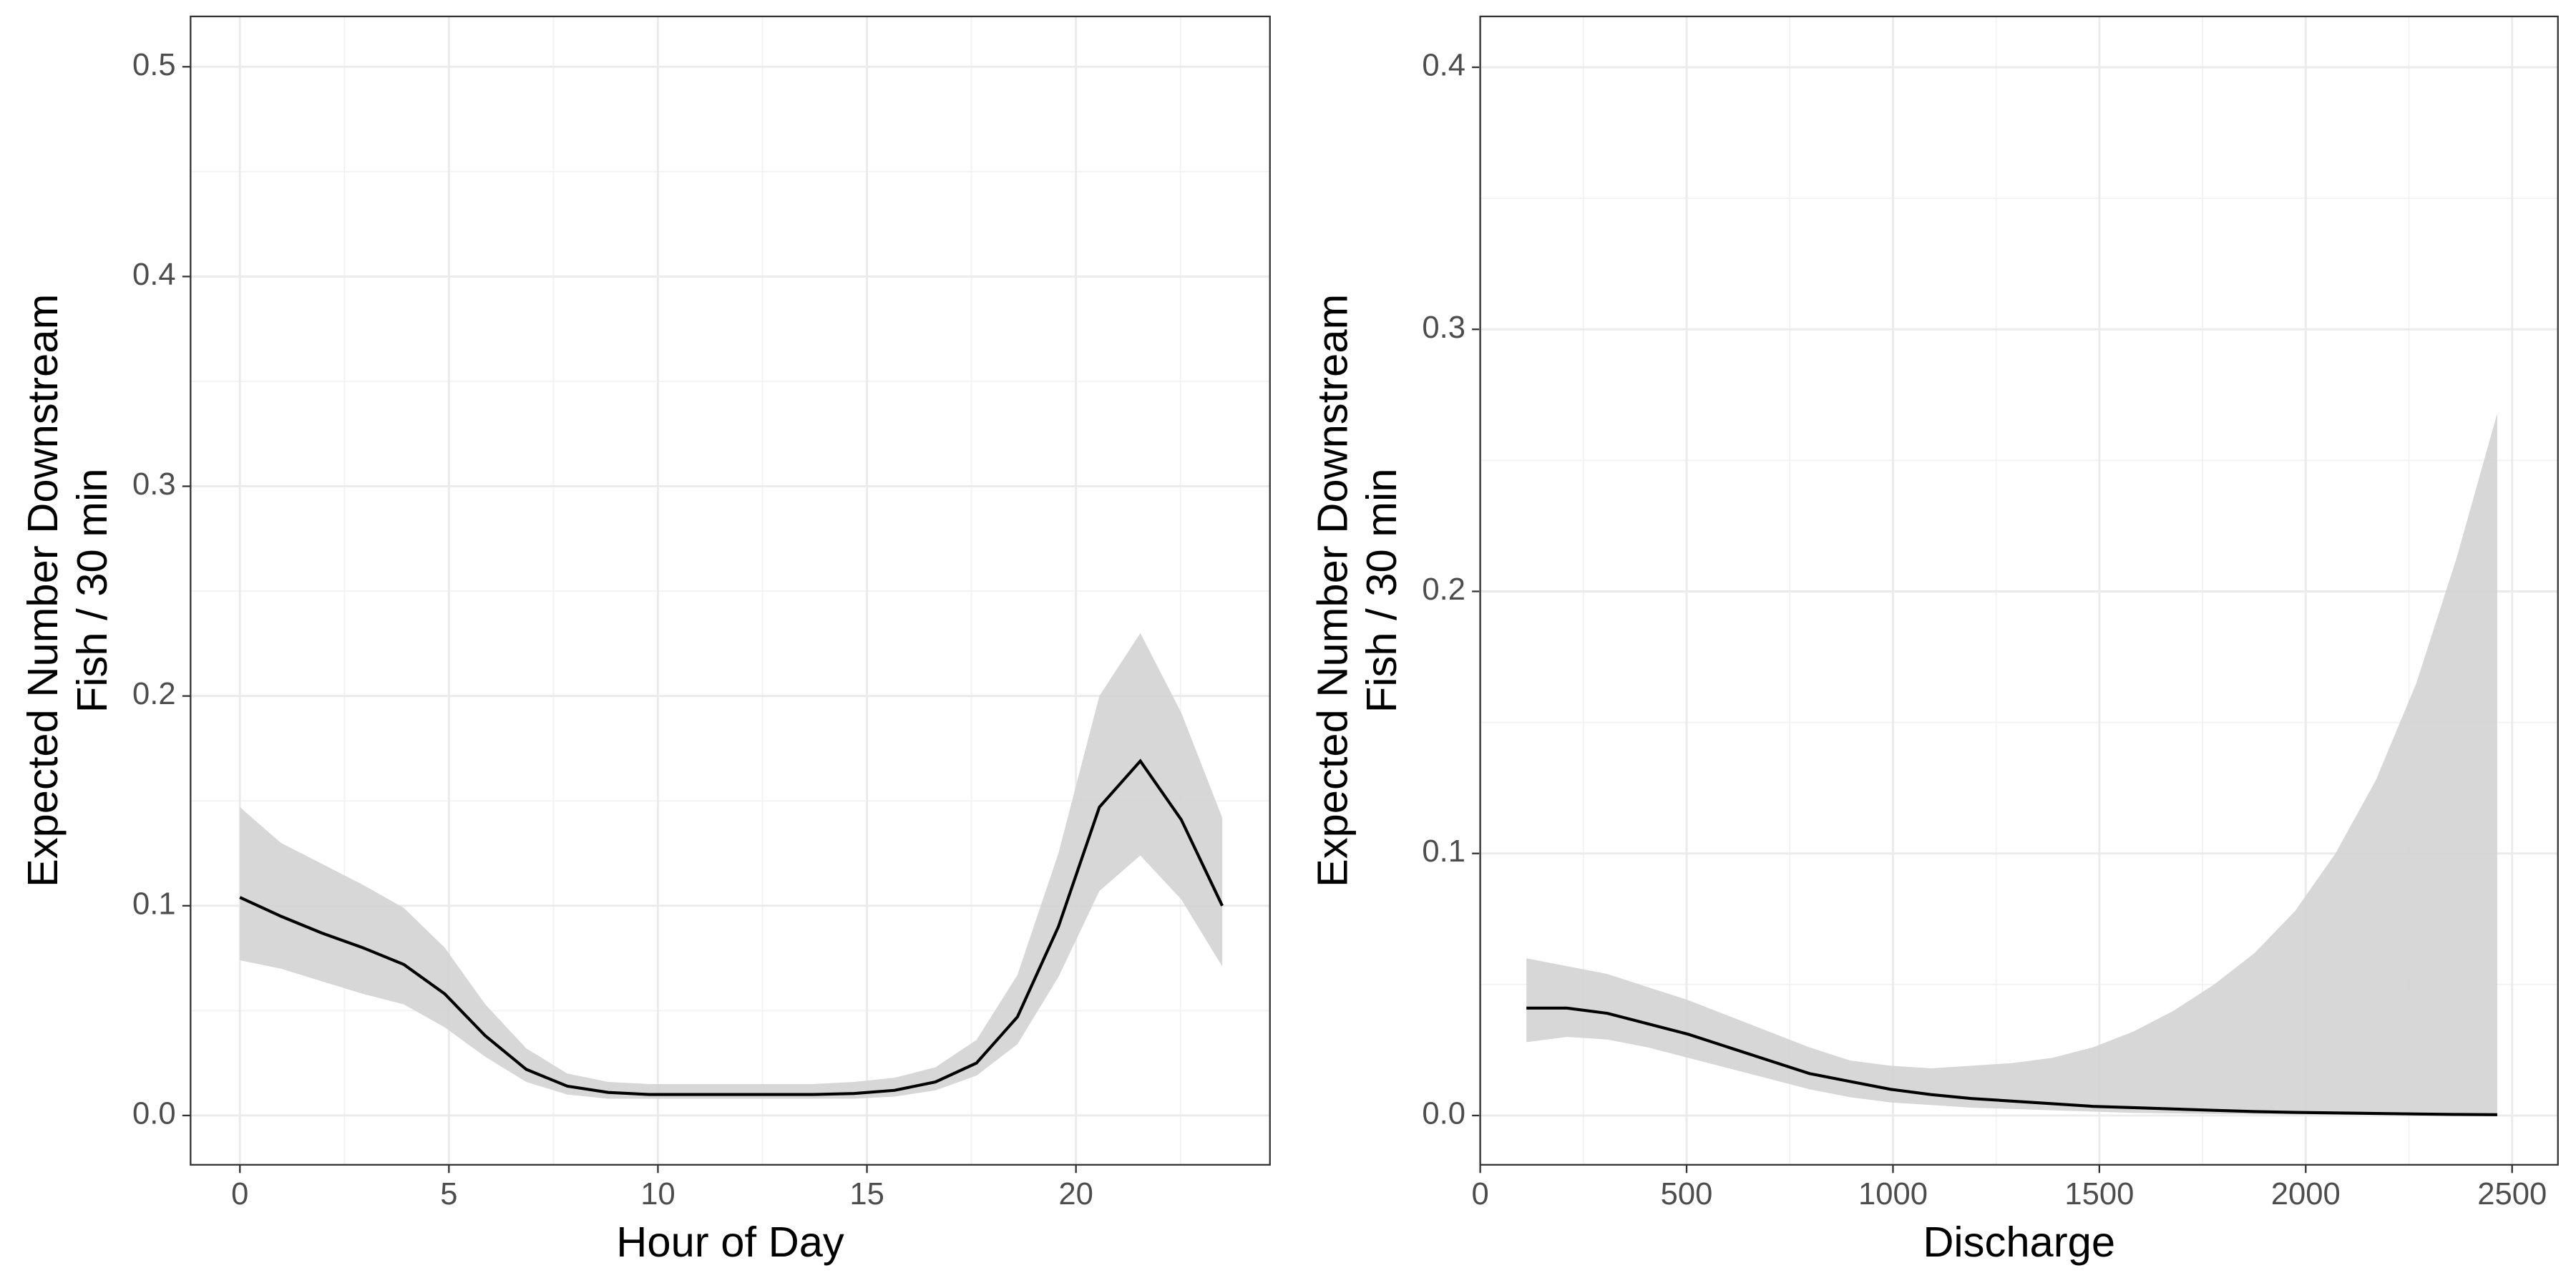 The image size is (2576, 1288). What do you see at coordinates (730, 1242) in the screenshot?
I see `x-axis-title: Hour of Day` at bounding box center [730, 1242].